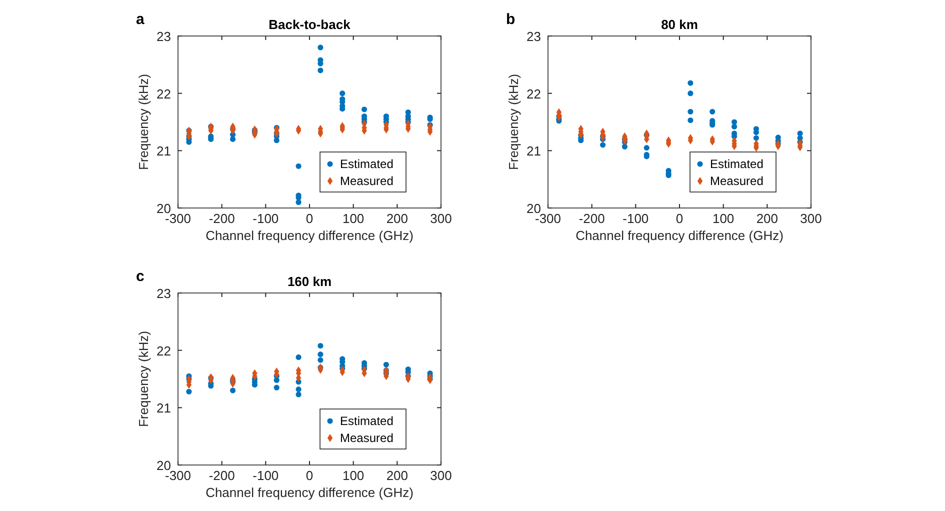 This screenshot has height=511, width=945. What do you see at coordinates (679, 24) in the screenshot?
I see `chart-title: 80 km` at bounding box center [679, 24].